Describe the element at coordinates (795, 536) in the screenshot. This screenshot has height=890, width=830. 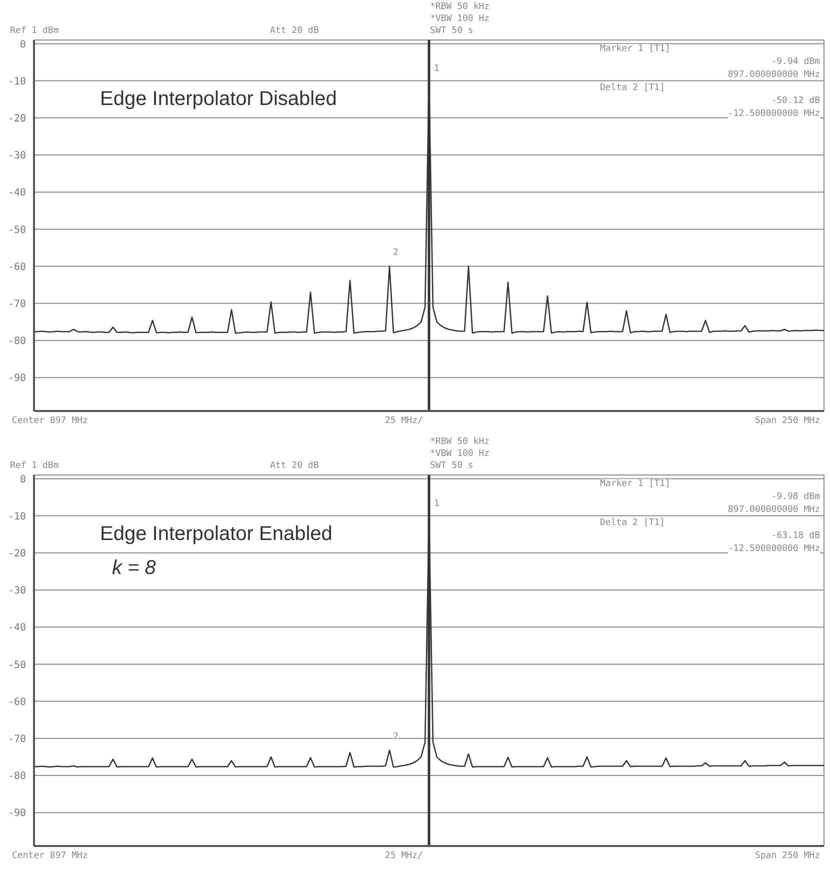
I see `annotation: -63.18 dB` at that location.